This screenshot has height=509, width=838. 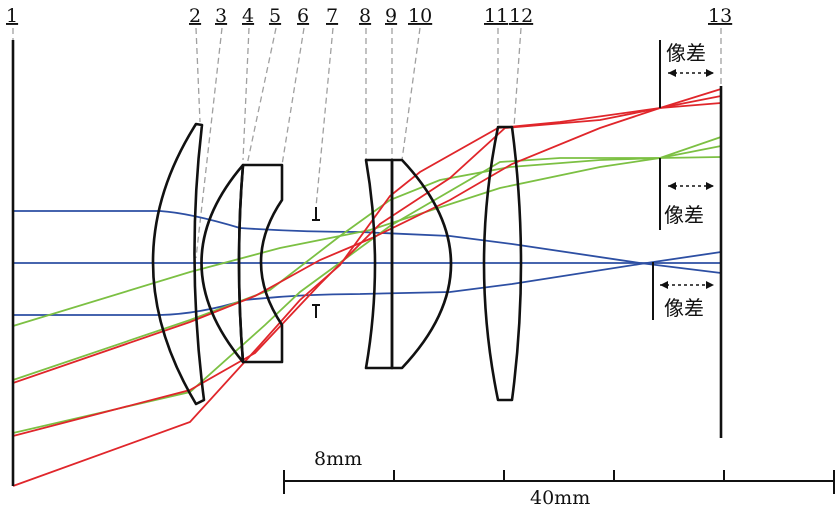 What do you see at coordinates (496, 16) in the screenshot?
I see `surface-label-11: 11` at bounding box center [496, 16].